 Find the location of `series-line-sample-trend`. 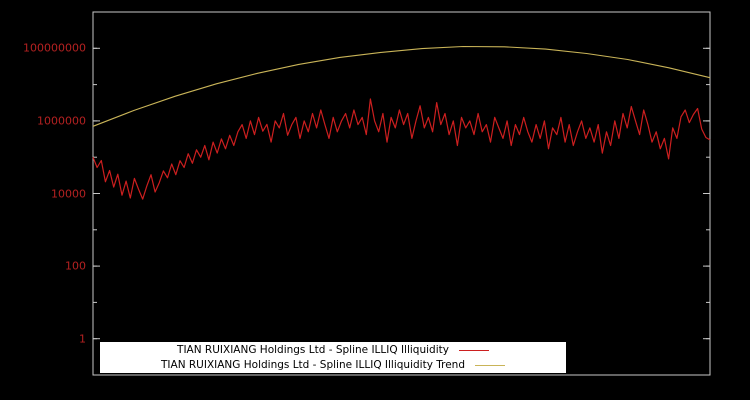

series-line-sample-trend is located at coordinates (490, 365).